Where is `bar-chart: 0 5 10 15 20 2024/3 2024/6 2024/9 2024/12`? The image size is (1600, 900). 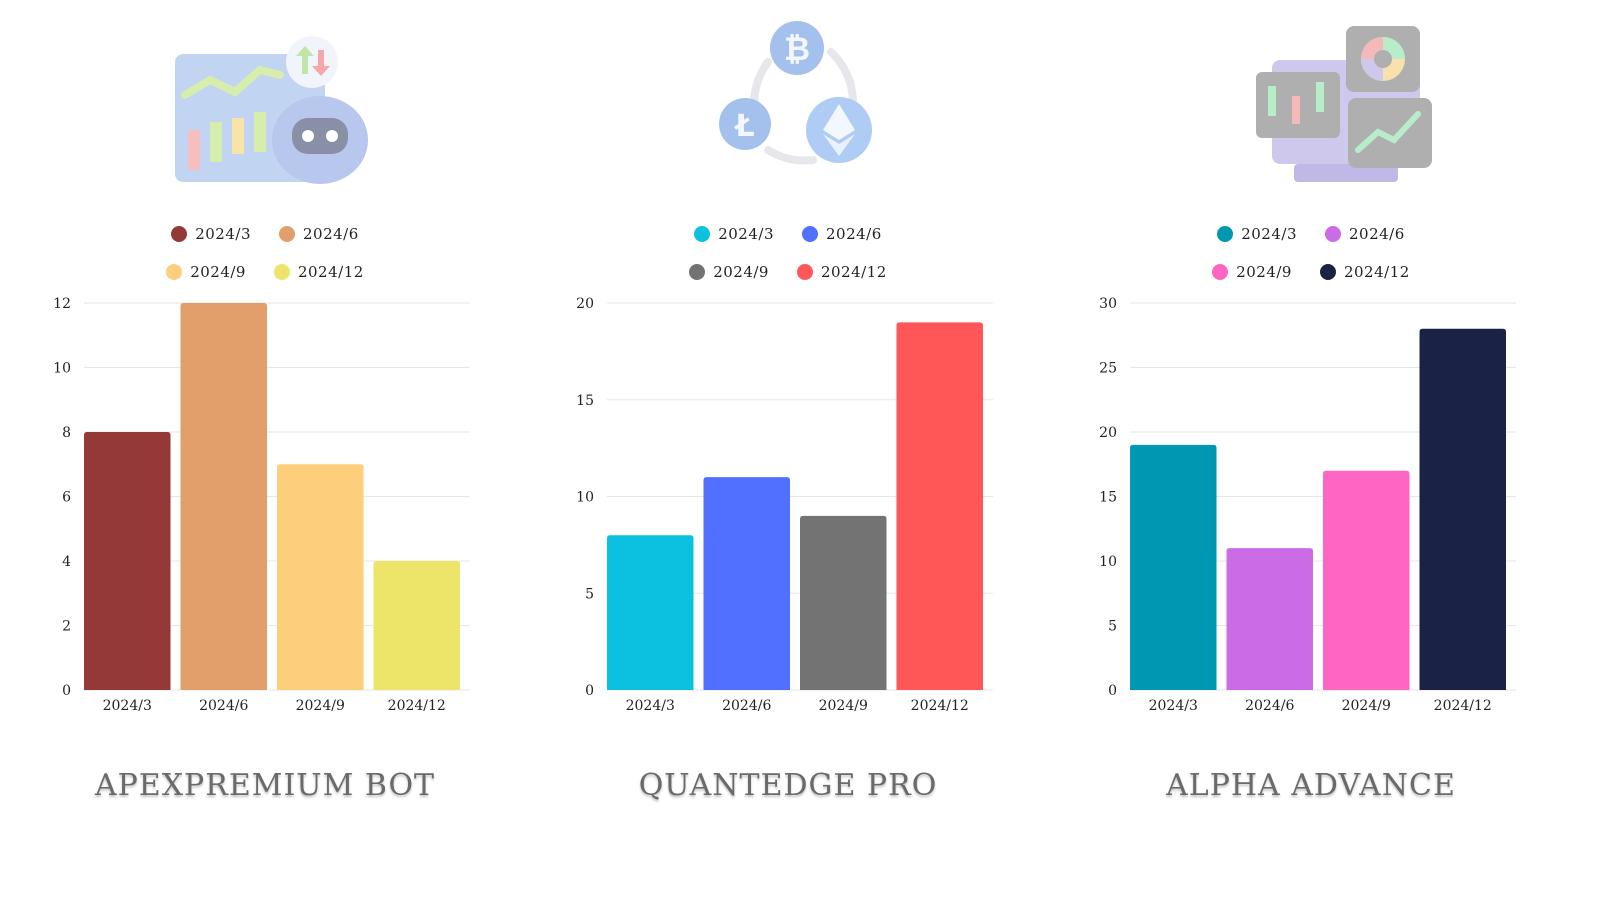
bar-chart: 0 5 10 15 20 2024/3 2024/6 2024/9 2024/12 is located at coordinates (784, 505).